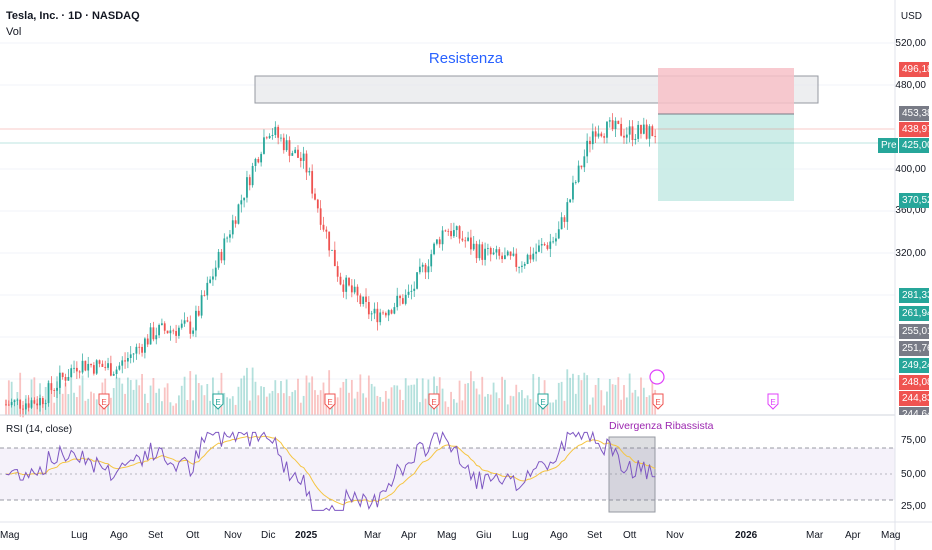 The height and width of the screenshot is (550, 932). I want to click on time-label-0: Mag, so click(10, 535).